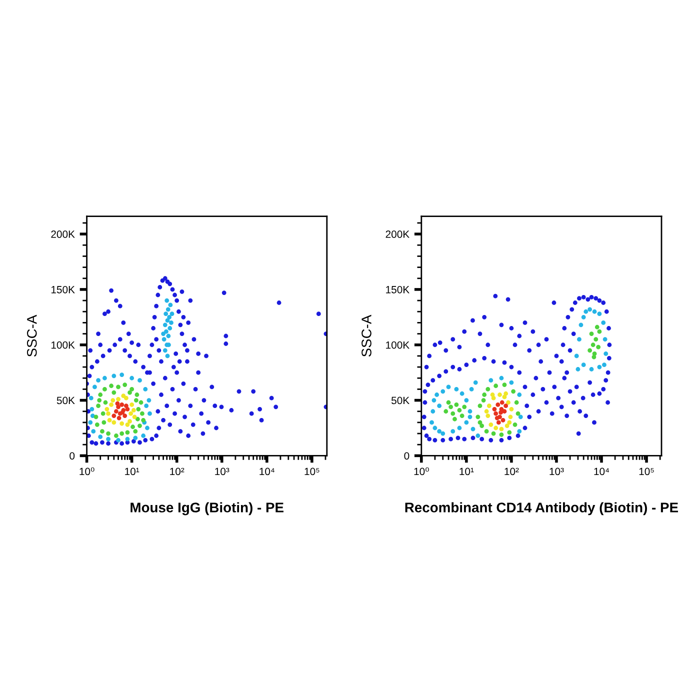 The image size is (700, 700). I want to click on x-axis-title: Recombinant CD14 Antibody (Biotin) - PE, so click(541, 509).